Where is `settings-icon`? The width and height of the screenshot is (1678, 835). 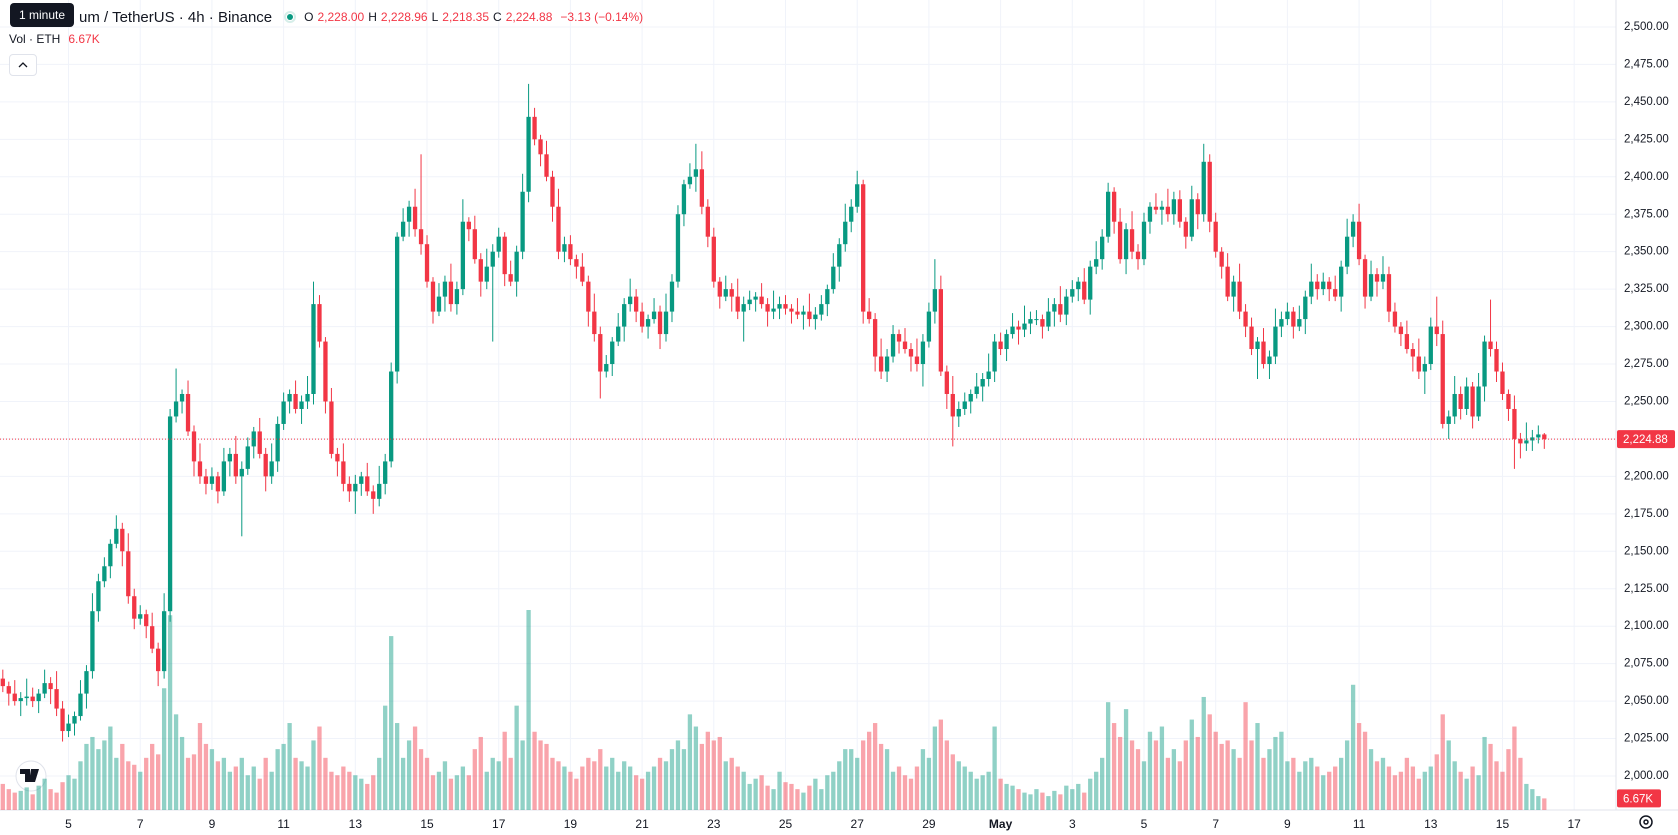 settings-icon is located at coordinates (1646, 822).